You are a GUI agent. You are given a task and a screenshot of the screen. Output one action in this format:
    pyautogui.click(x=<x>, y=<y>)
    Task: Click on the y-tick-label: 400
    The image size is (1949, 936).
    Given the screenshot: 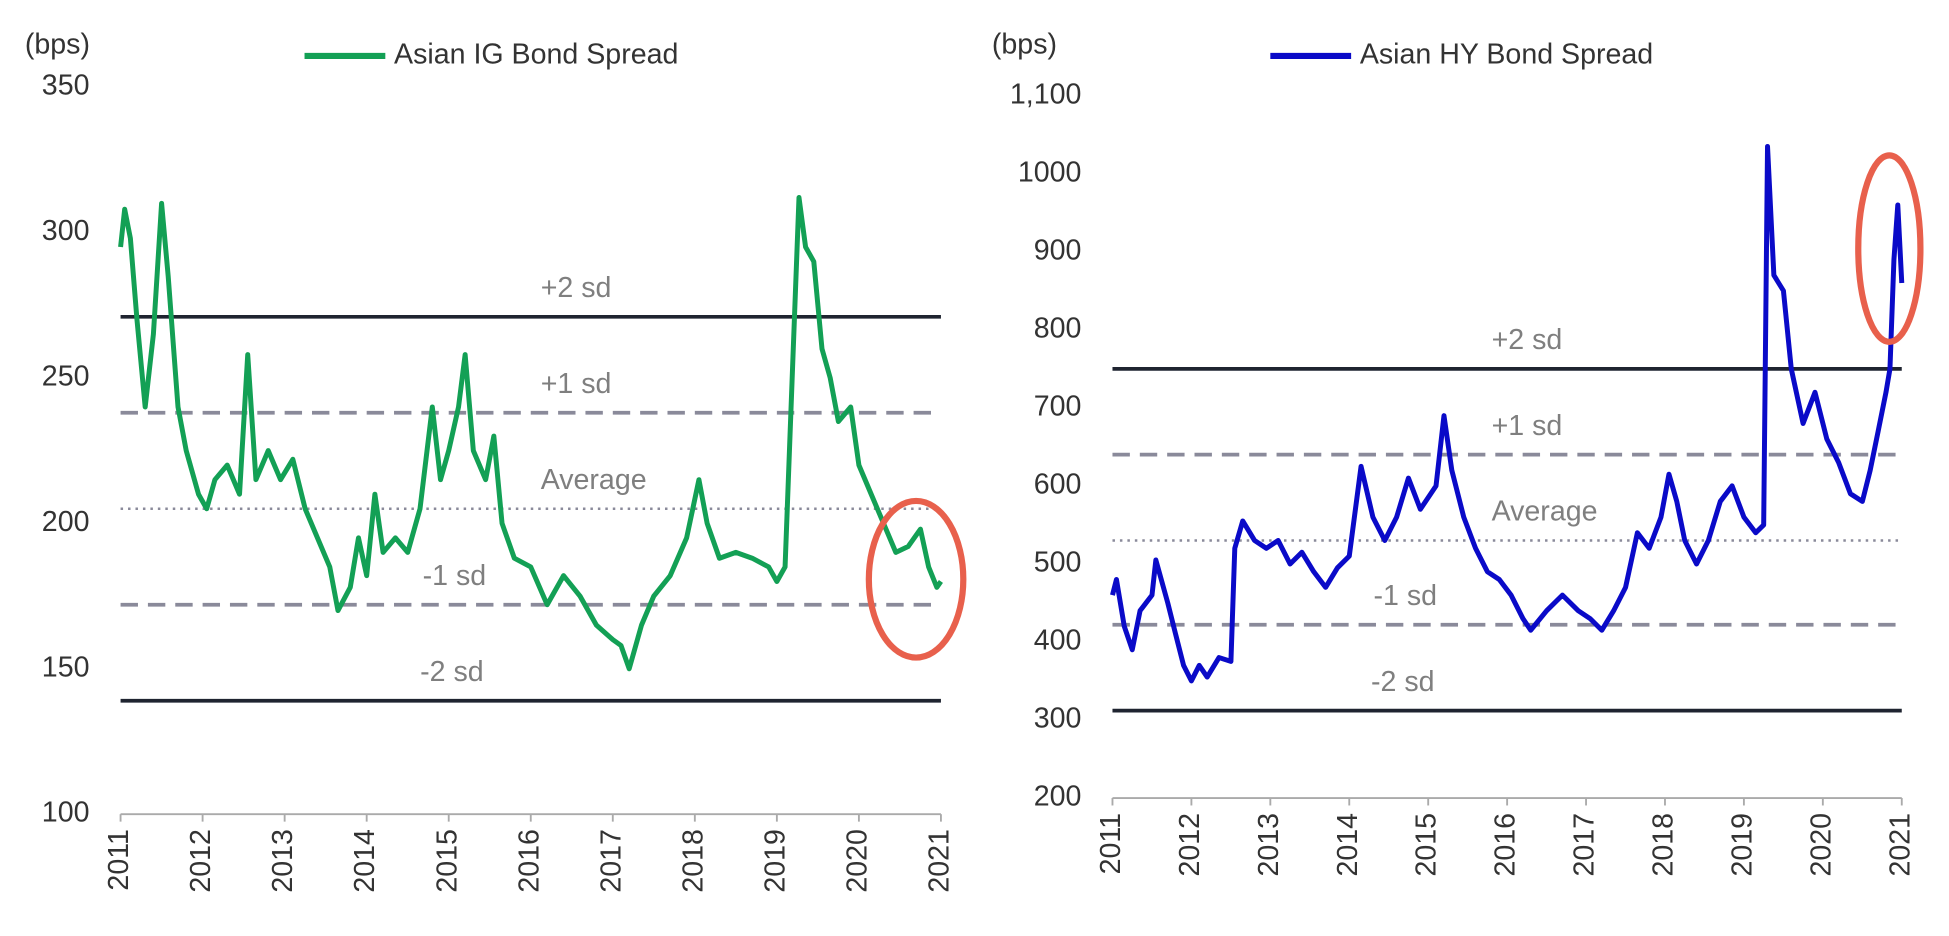 What is the action you would take?
    pyautogui.click(x=1058, y=640)
    